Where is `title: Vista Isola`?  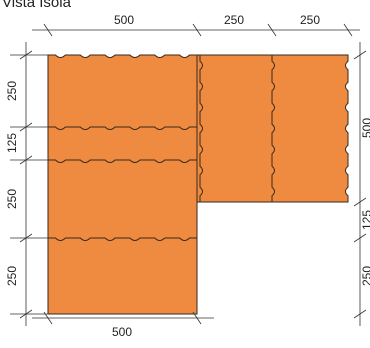
title: Vista Isola is located at coordinates (36, 5).